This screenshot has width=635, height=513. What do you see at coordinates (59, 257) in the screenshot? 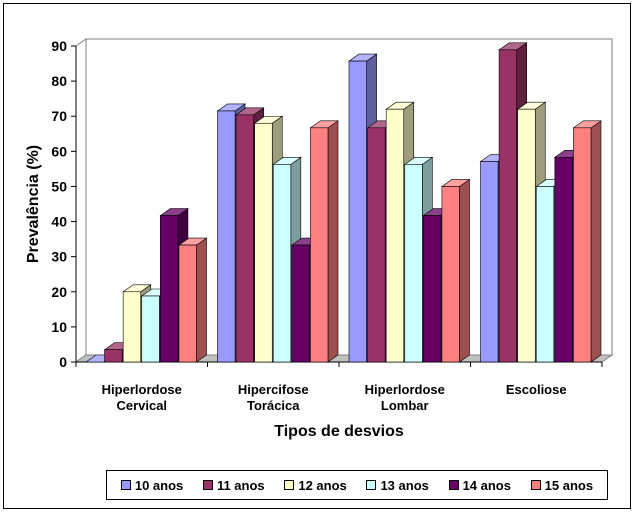
I see `y-tick-label: 30` at bounding box center [59, 257].